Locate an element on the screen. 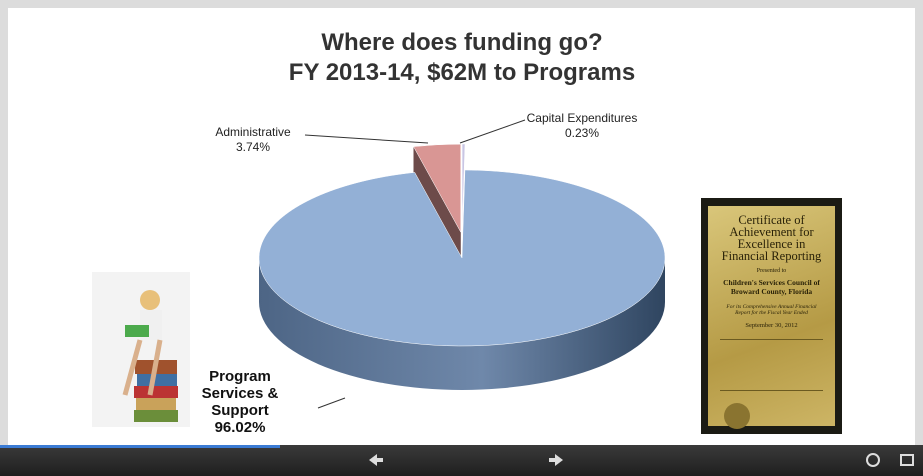 The height and width of the screenshot is (476, 923). slice-side is located at coordinates (462, 324).